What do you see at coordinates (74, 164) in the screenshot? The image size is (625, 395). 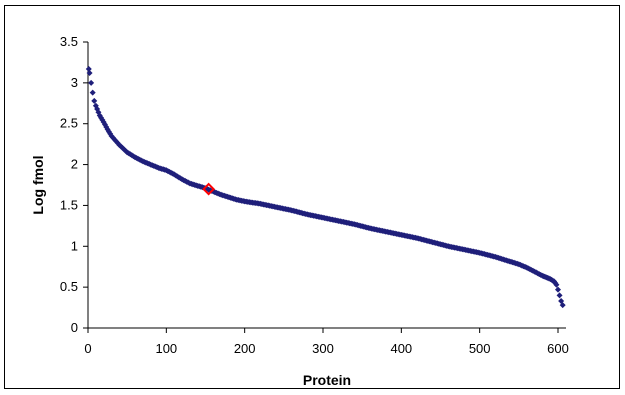 I see `y-tick-label: 2` at bounding box center [74, 164].